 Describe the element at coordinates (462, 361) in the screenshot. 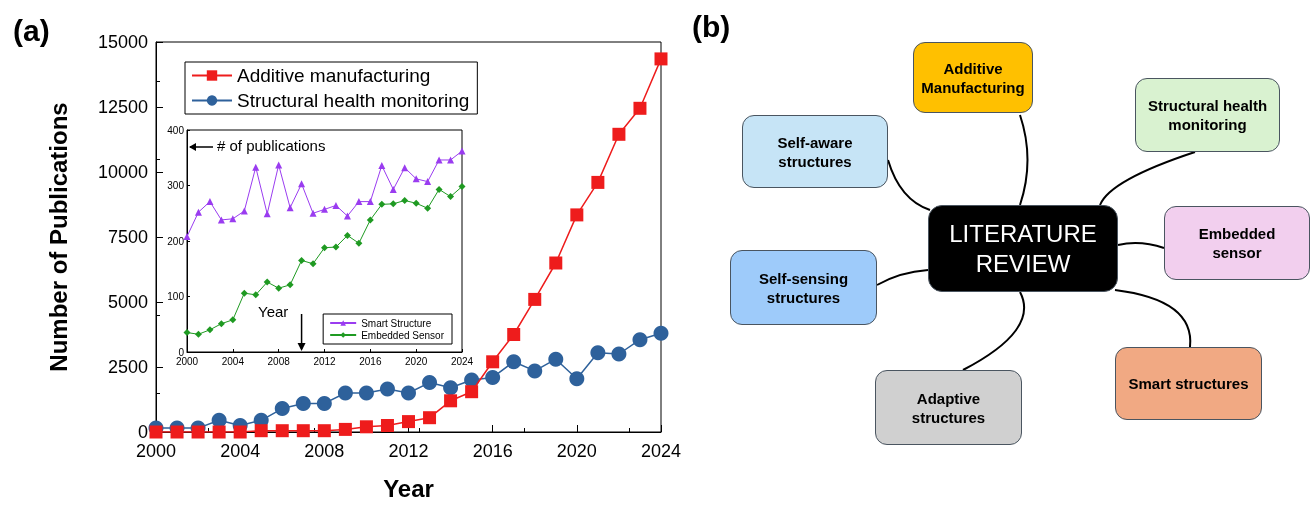

I see `x-tick-label: 2024` at that location.